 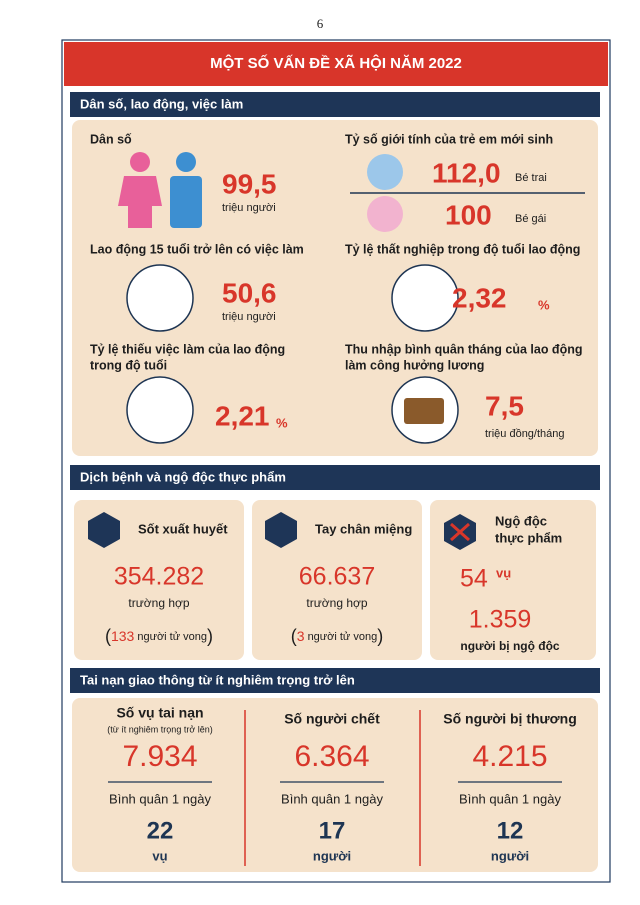 What do you see at coordinates (521, 520) in the screenshot?
I see `card-title: Ngộ độc` at bounding box center [521, 520].